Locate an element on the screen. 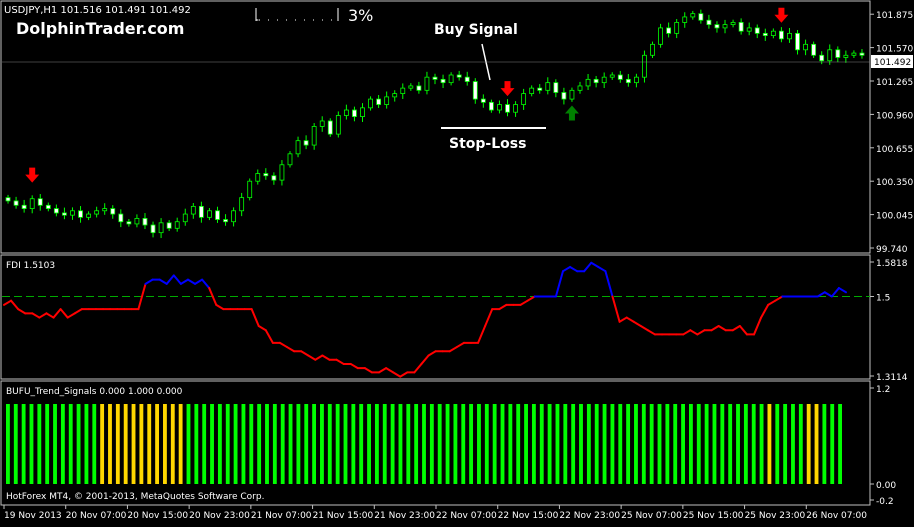 This screenshot has width=914, height=527. price-tick-label: 100.045 is located at coordinates (894, 217).